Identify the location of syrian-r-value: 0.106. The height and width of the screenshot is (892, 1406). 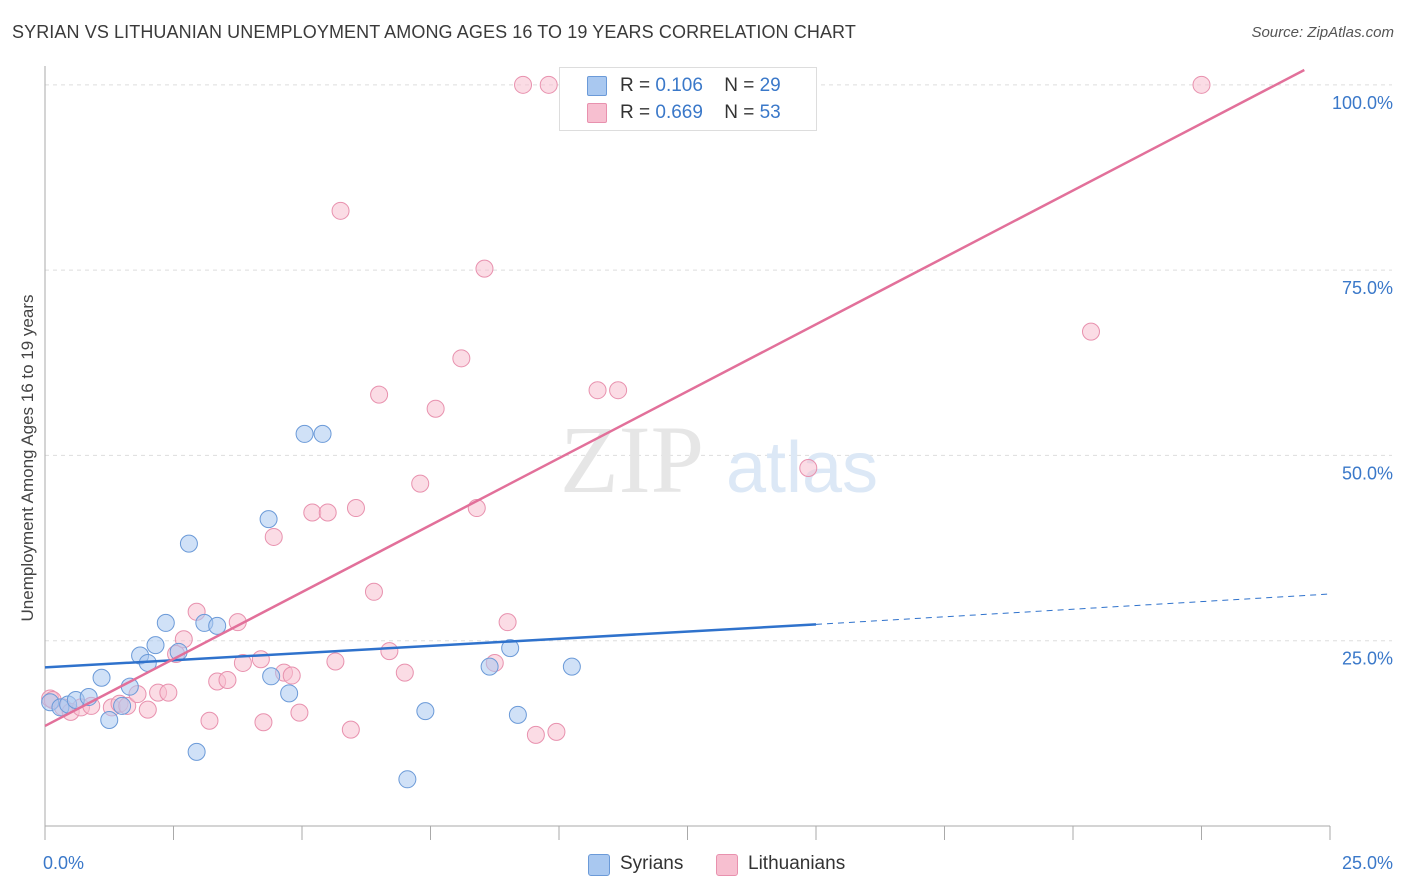
(679, 85).